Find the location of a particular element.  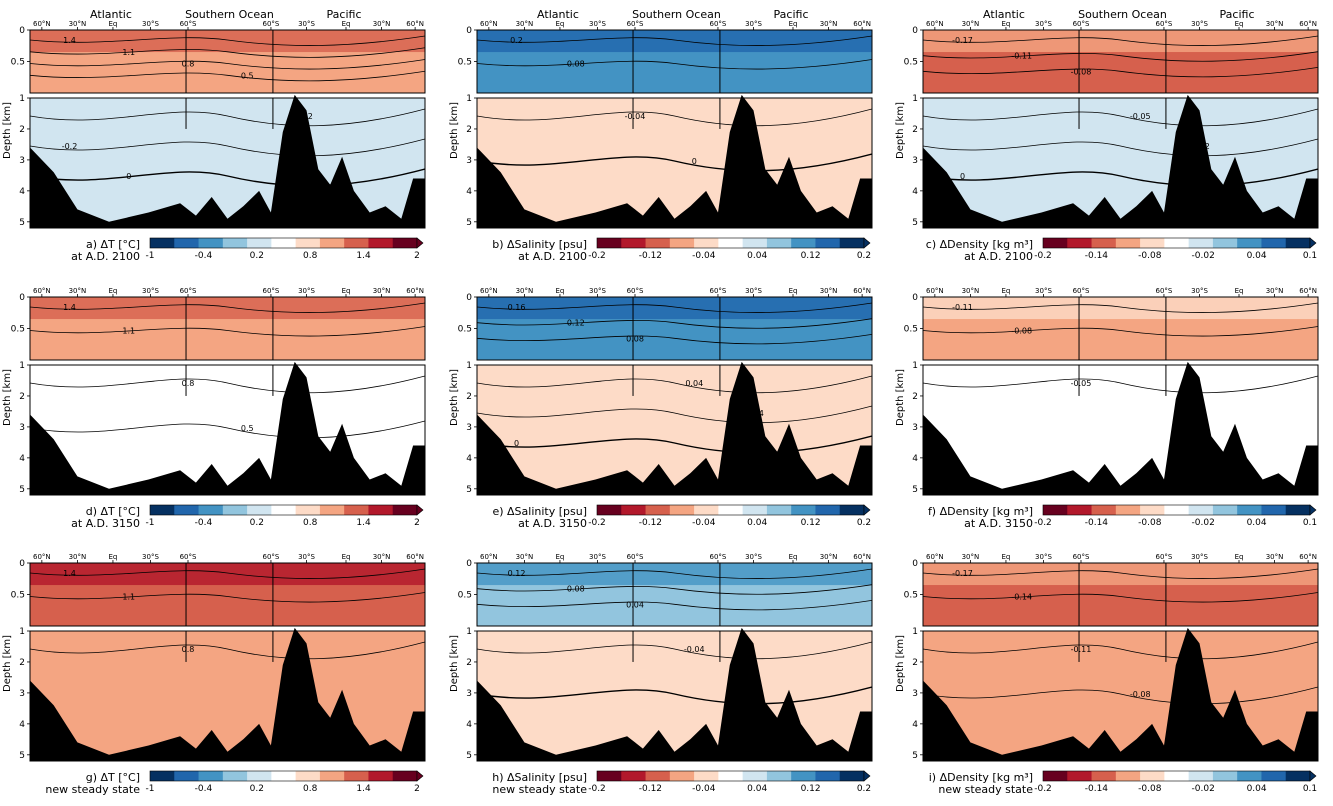

contour-label: 0.16 is located at coordinates (517, 307).